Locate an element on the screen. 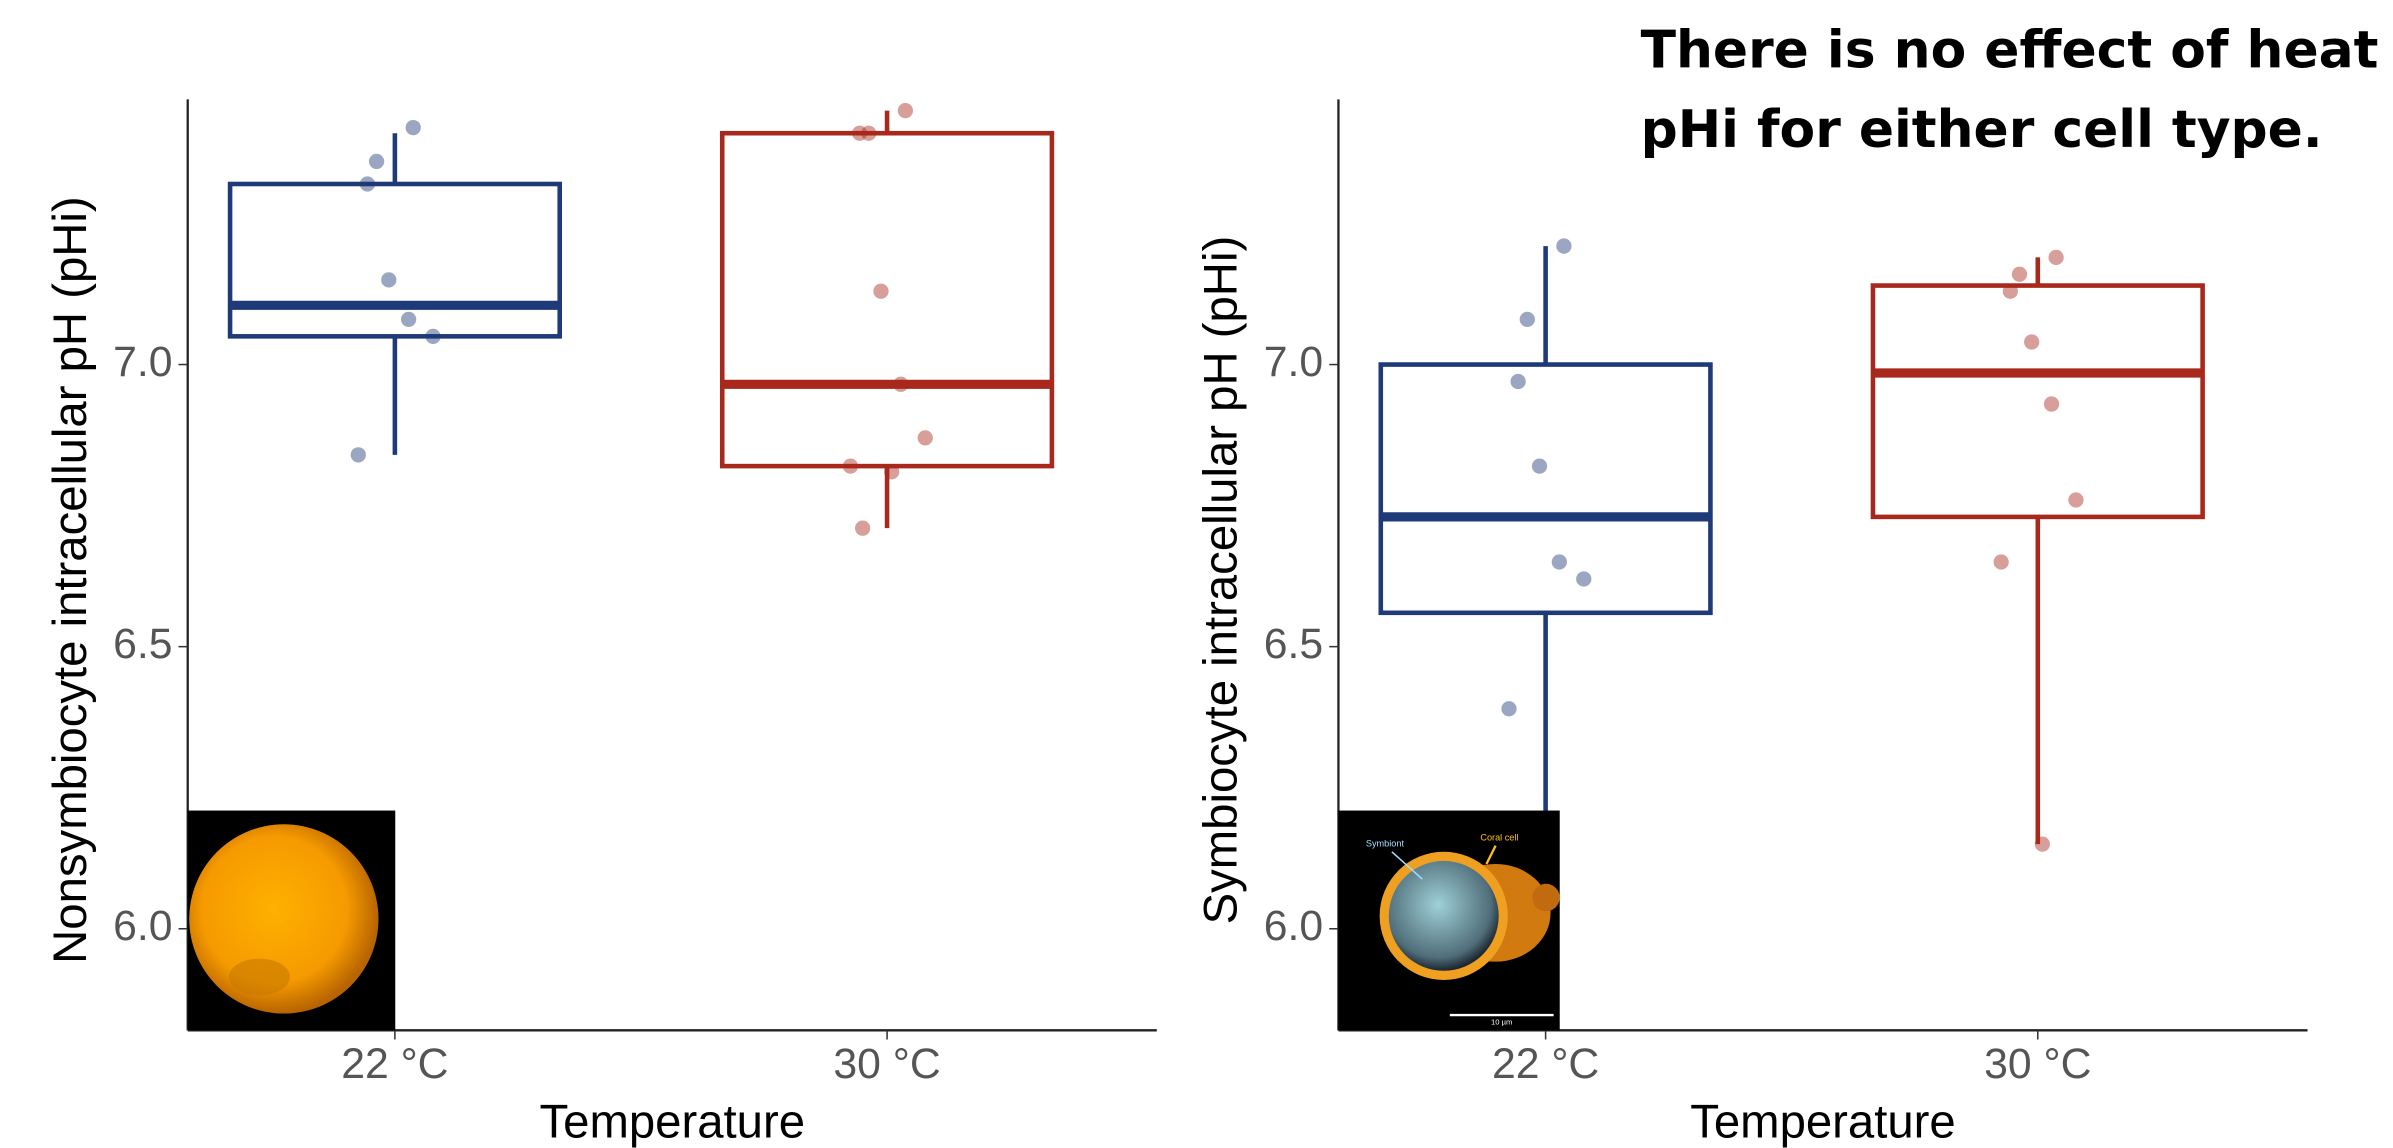  inset-label: Symbiont is located at coordinates (1385, 844).